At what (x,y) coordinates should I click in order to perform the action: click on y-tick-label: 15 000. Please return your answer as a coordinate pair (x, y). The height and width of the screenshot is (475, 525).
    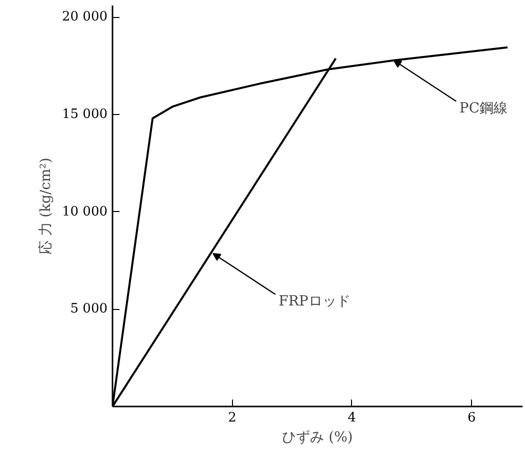
    Looking at the image, I should click on (85, 114).